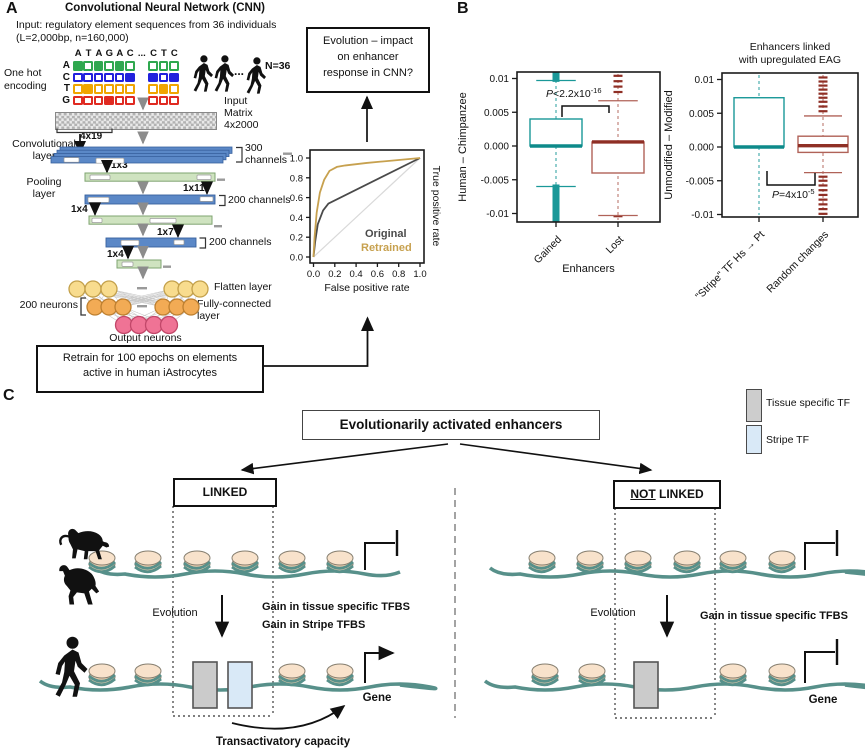  I want to click on matrix-label-3: 4x2000, so click(241, 125).